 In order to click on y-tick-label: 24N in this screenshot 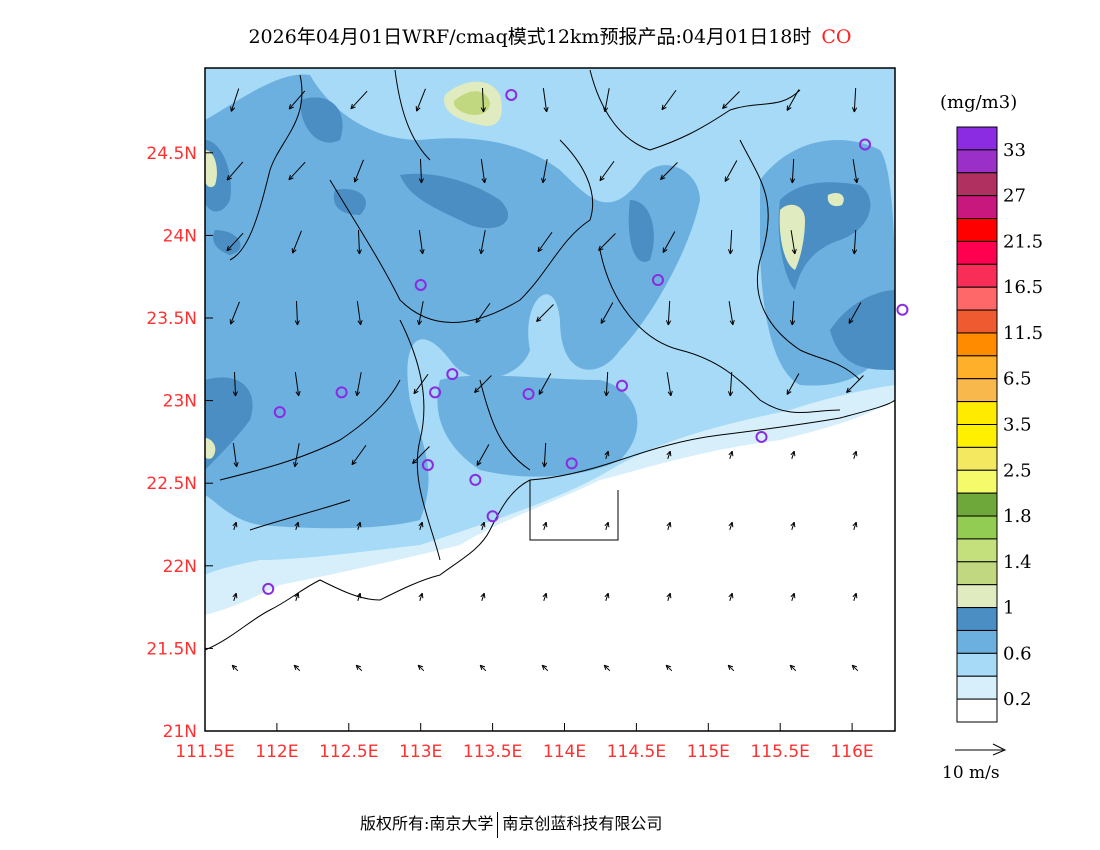, I will do `click(180, 236)`.